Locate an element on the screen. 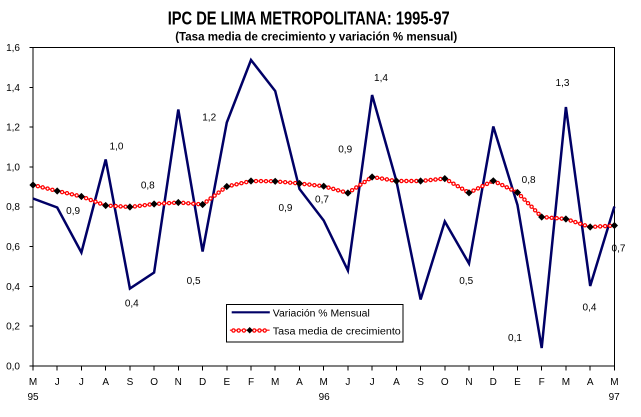  svg-text:IPC DE LIMA METROPOLITANA: 199: IPC DE LIMA METROPOLITANA: 1995-97 is located at coordinates (309, 18).